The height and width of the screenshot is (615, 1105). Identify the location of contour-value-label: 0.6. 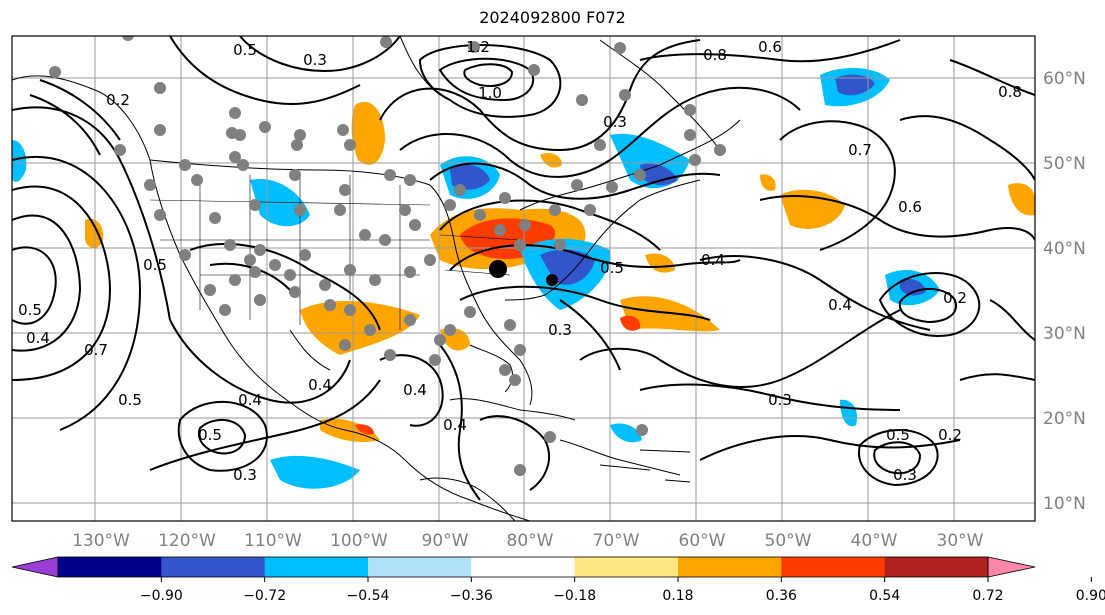
(910, 207).